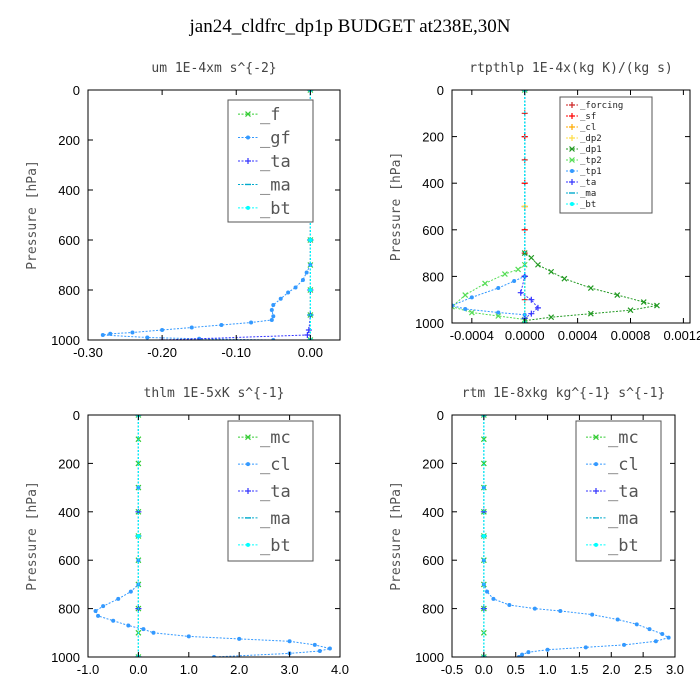 The image size is (700, 700). What do you see at coordinates (489, 205) in the screenshot?
I see `series-line-tp2` at bounding box center [489, 205].